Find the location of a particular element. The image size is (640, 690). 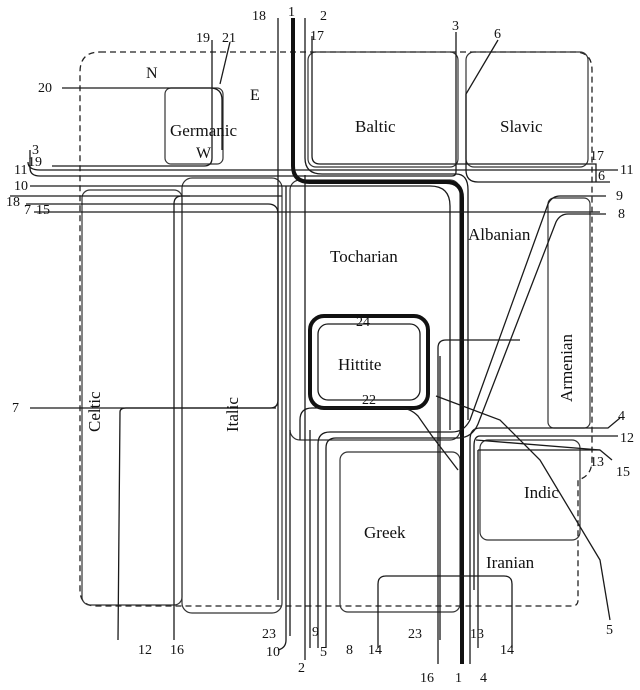

compass-east: E is located at coordinates (255, 95).